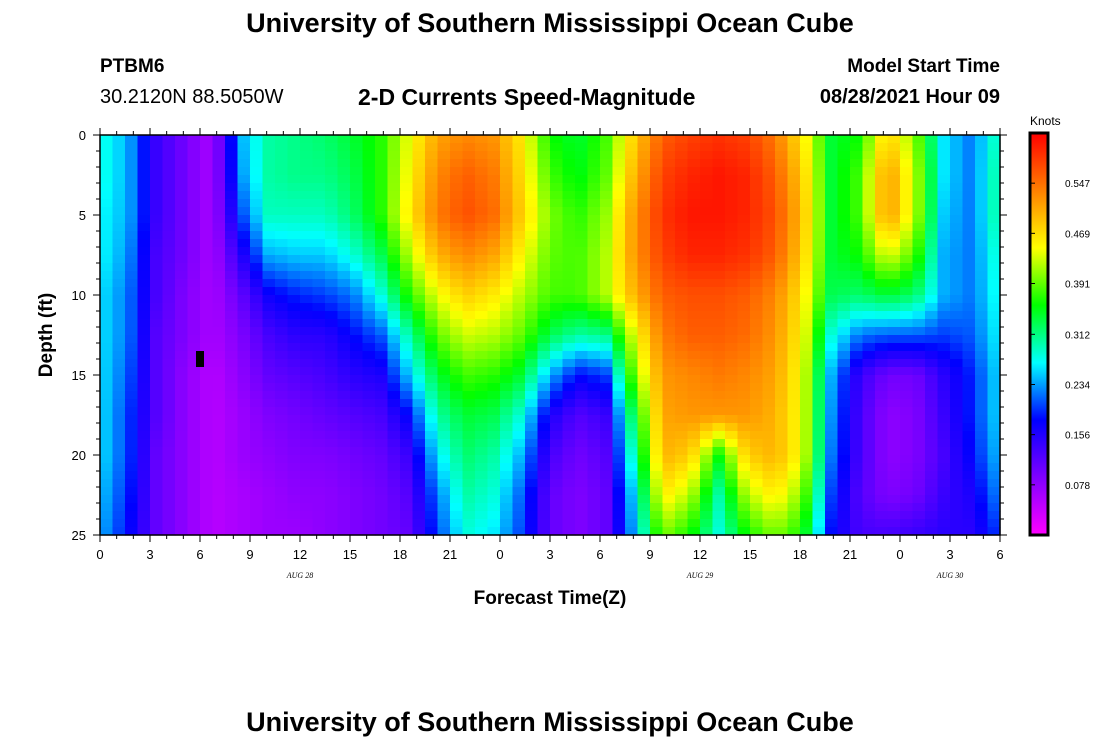 The width and height of the screenshot is (1100, 750). What do you see at coordinates (149, 554) in the screenshot?
I see `x-tick-label: 3` at bounding box center [149, 554].